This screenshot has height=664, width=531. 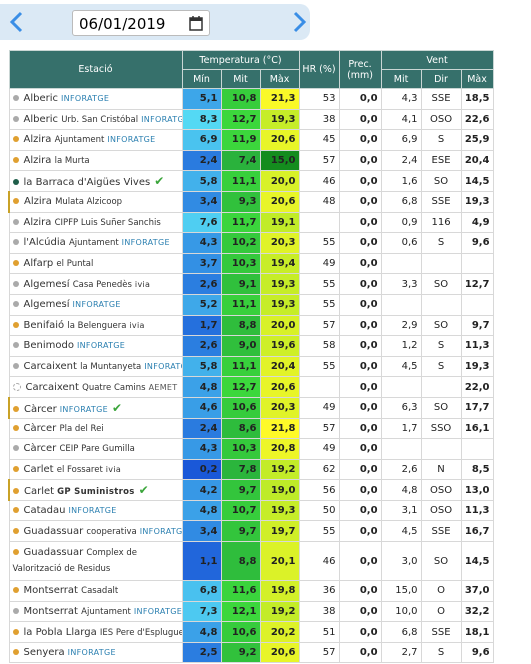 I want to click on station-row: Alfarp el Puntal 3,7 10,3 19,4 49 0,0, so click(x=251, y=263).